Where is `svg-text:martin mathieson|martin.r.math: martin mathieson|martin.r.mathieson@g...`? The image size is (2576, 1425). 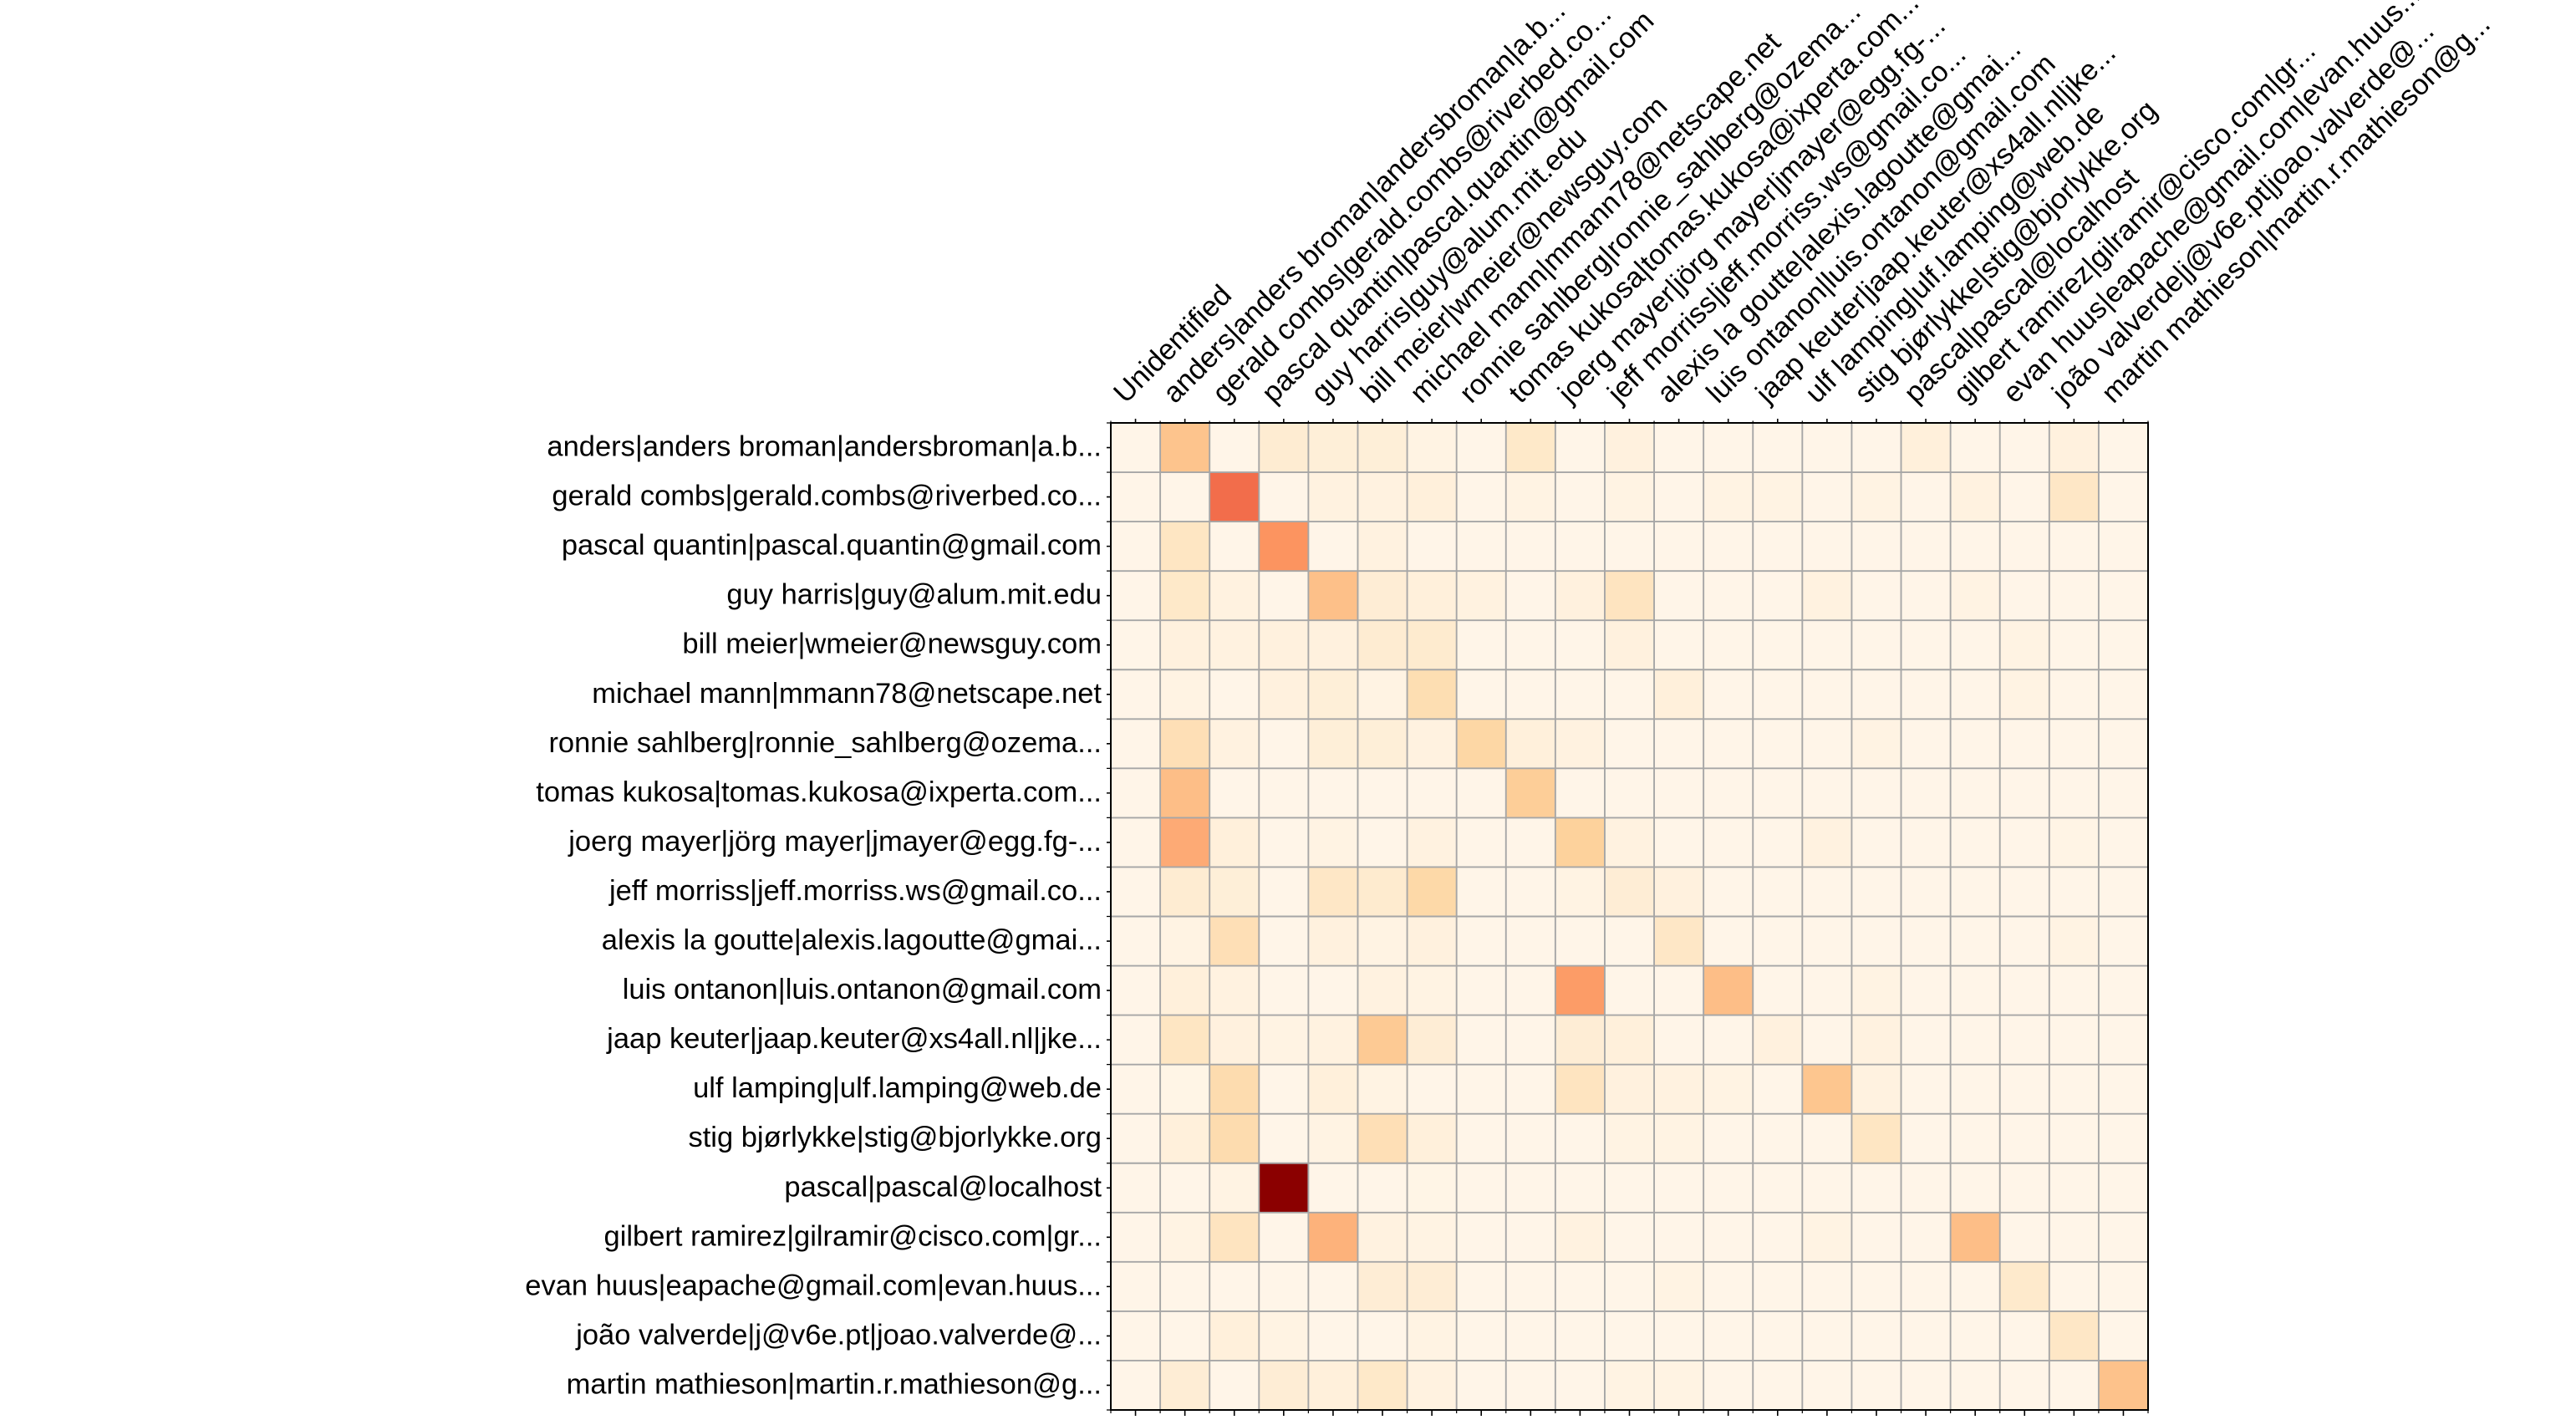 svg-text:martin mathieson|martin.r.math: martin mathieson|martin.r.mathieson@g... is located at coordinates (834, 1385).